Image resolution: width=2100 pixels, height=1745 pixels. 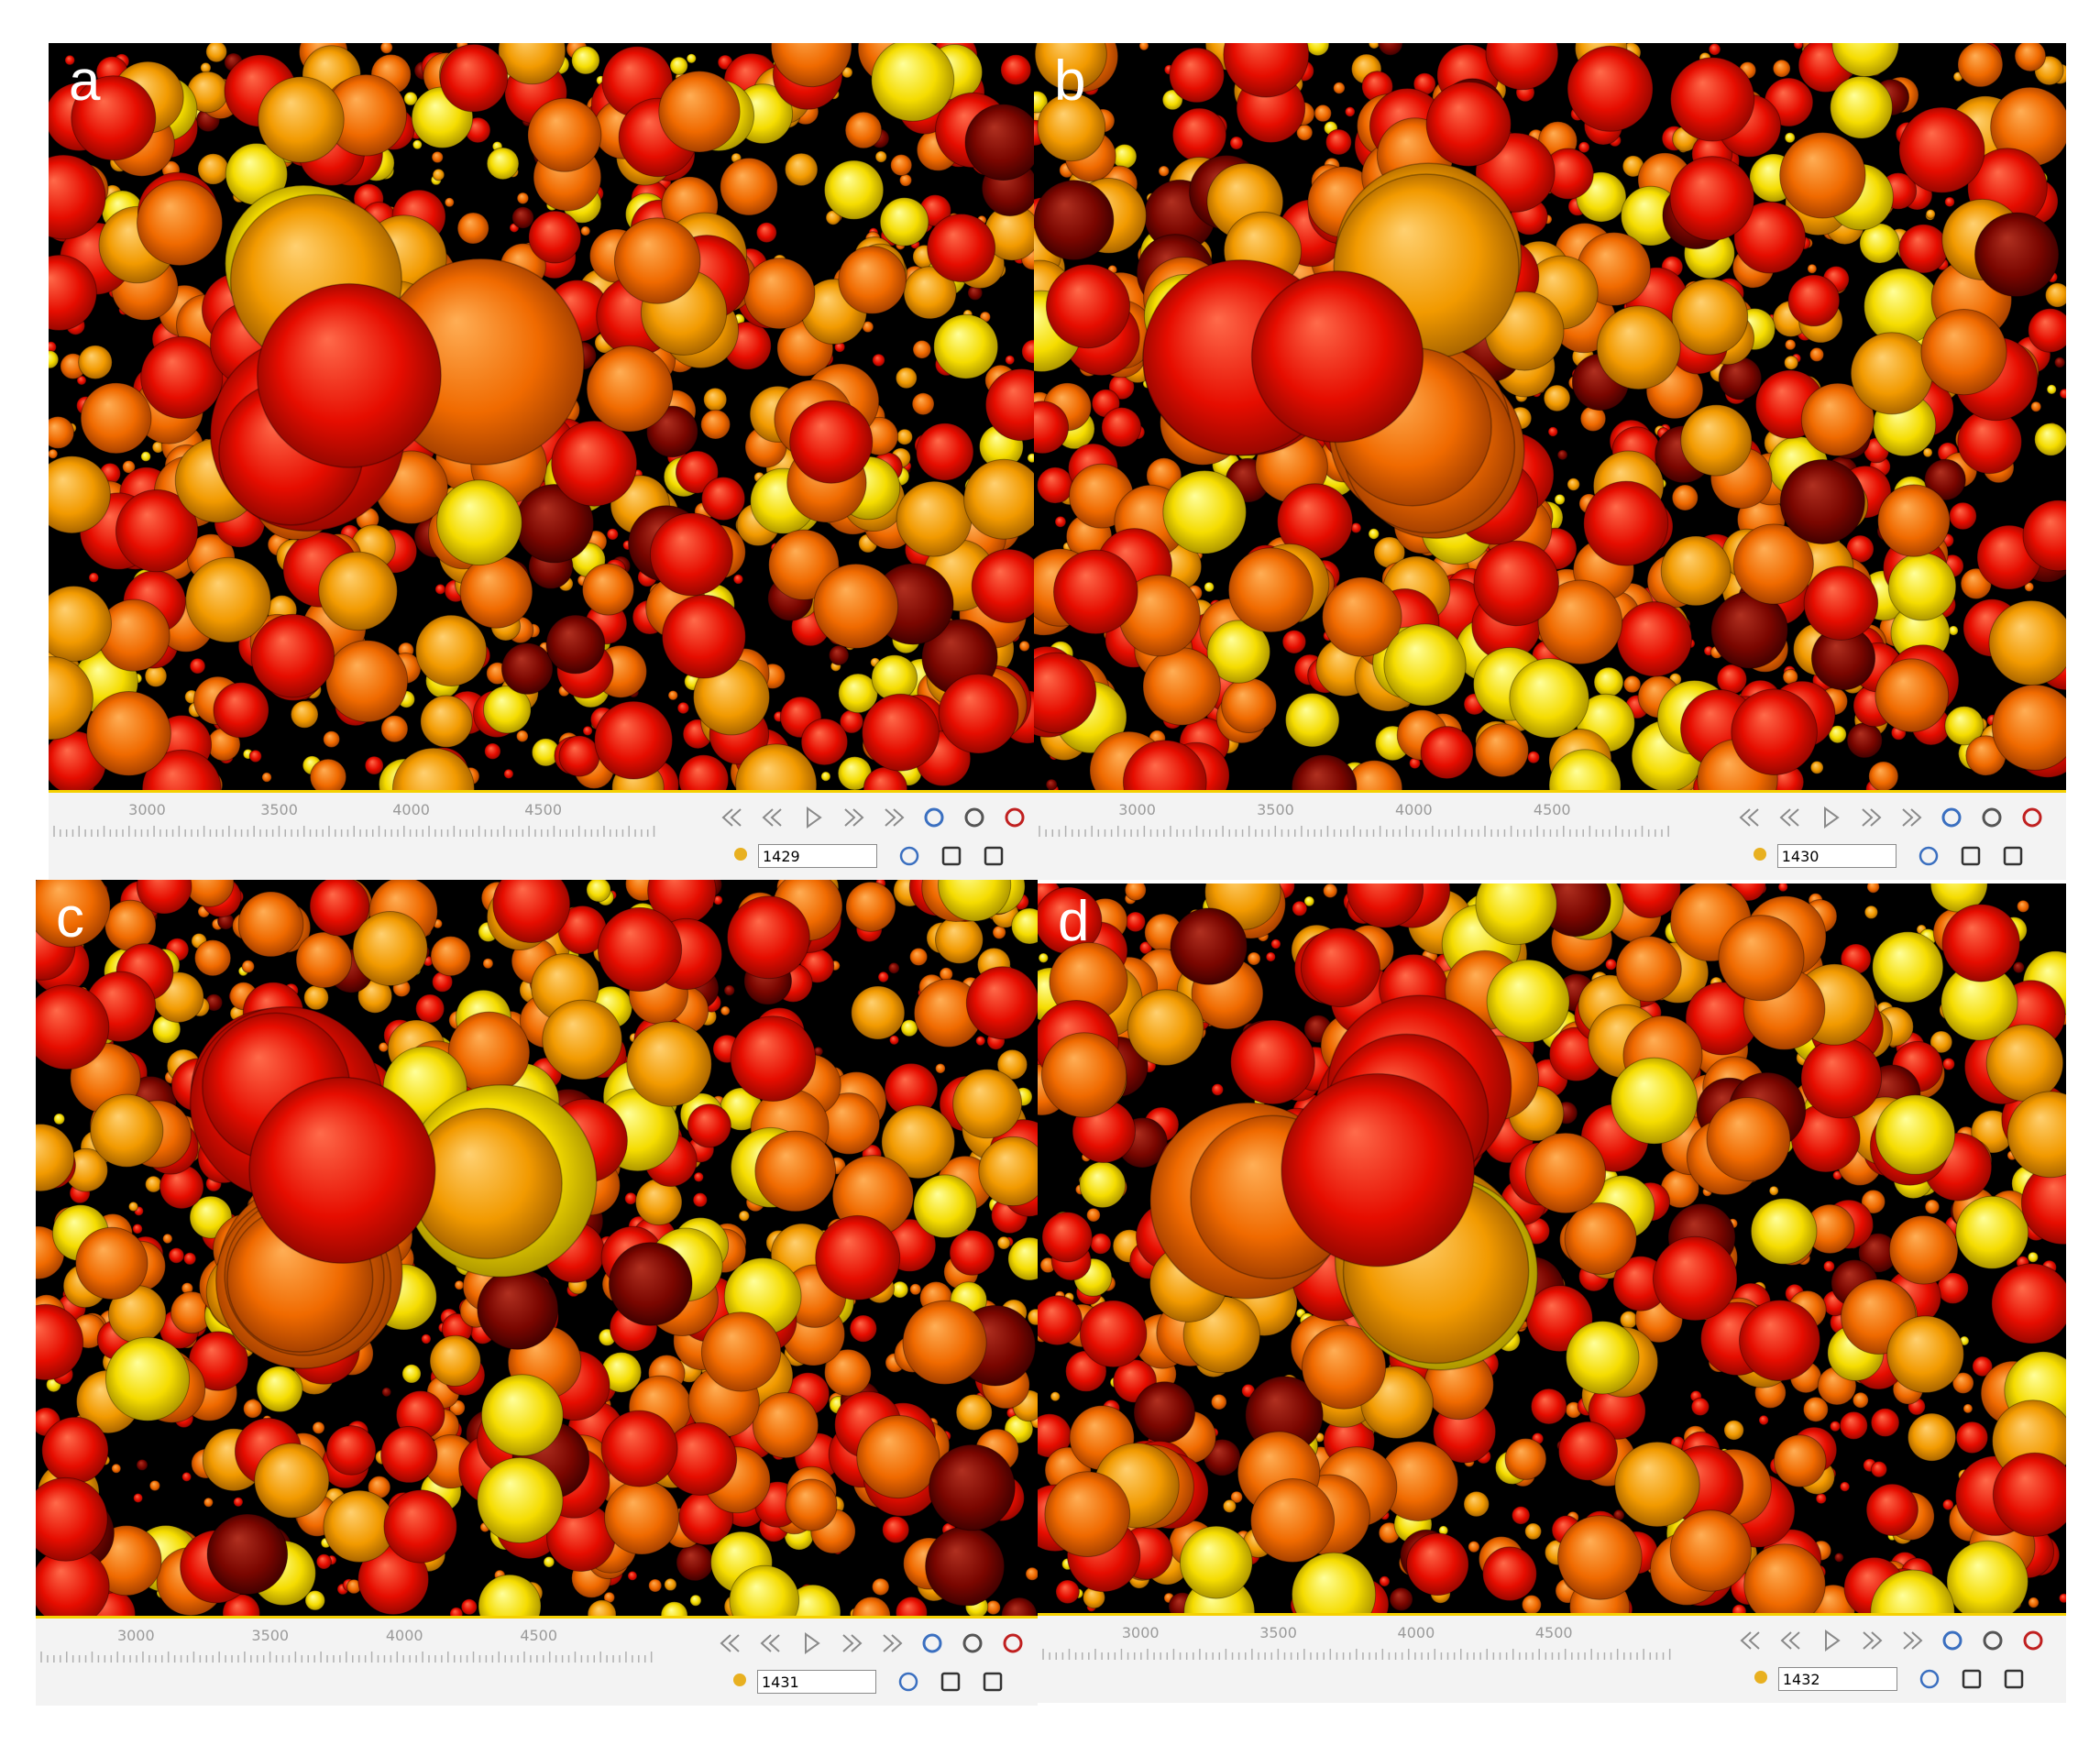 What do you see at coordinates (1278, 1632) in the screenshot?
I see `timeline-label: 3500` at bounding box center [1278, 1632].